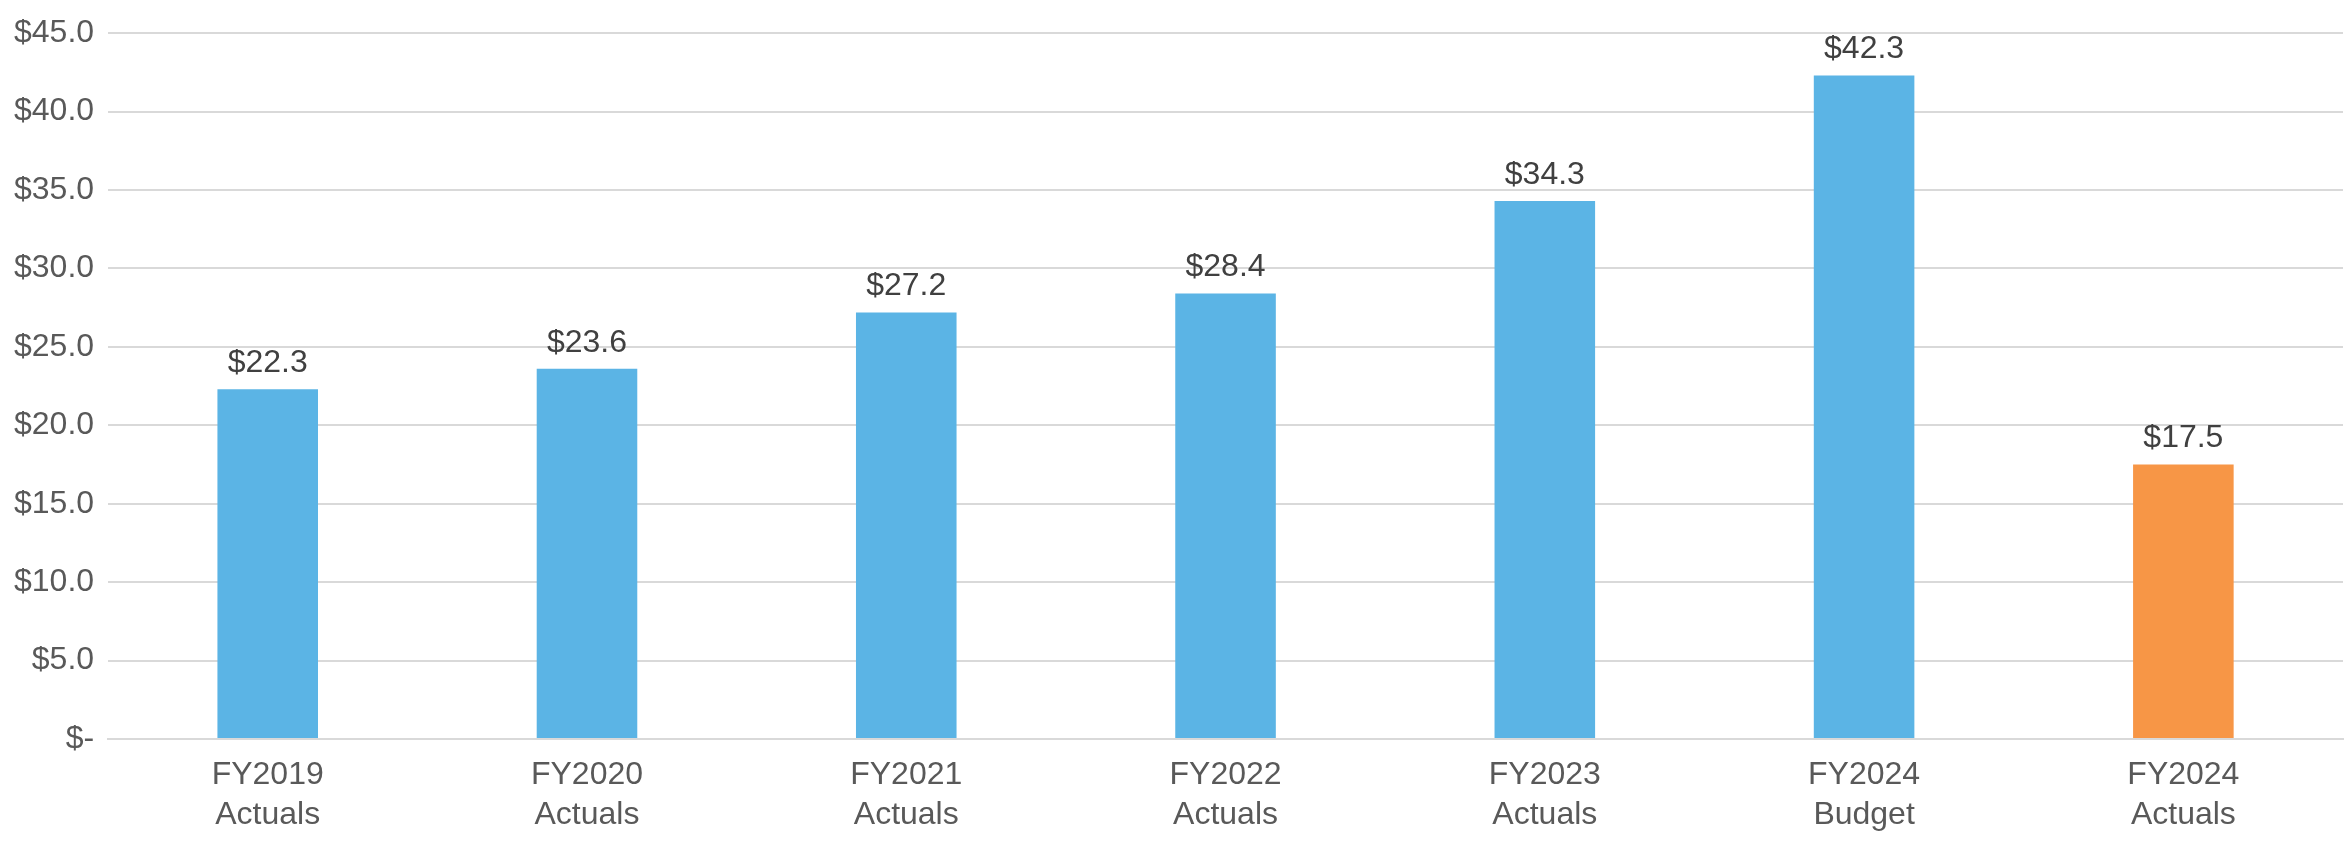  I want to click on data-label: $42.3, so click(1864, 47).